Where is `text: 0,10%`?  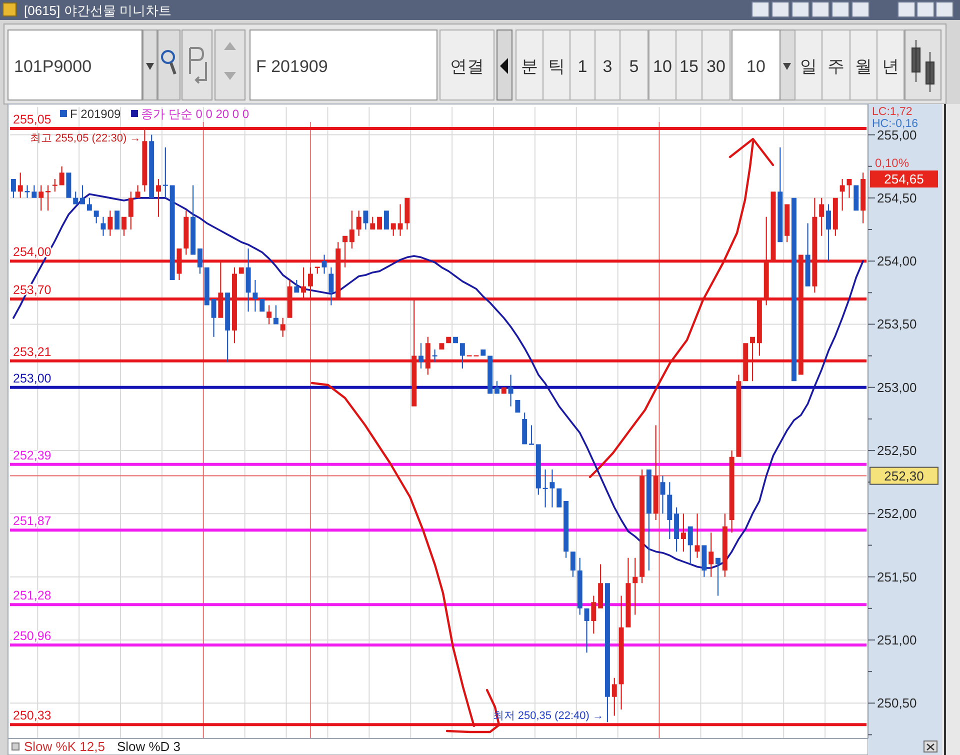 text: 0,10% is located at coordinates (892, 163).